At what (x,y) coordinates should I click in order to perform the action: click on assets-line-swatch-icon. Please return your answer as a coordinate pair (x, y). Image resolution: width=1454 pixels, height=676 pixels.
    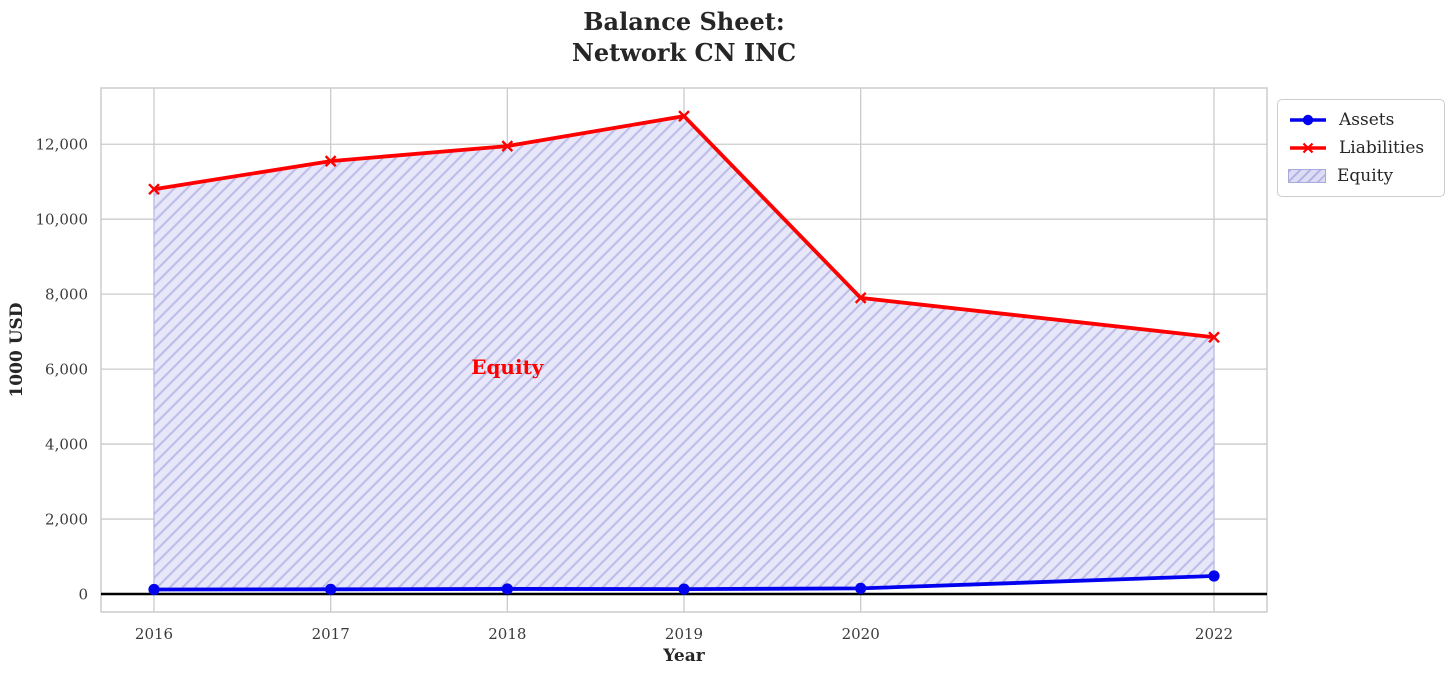
    Looking at the image, I should click on (1308, 120).